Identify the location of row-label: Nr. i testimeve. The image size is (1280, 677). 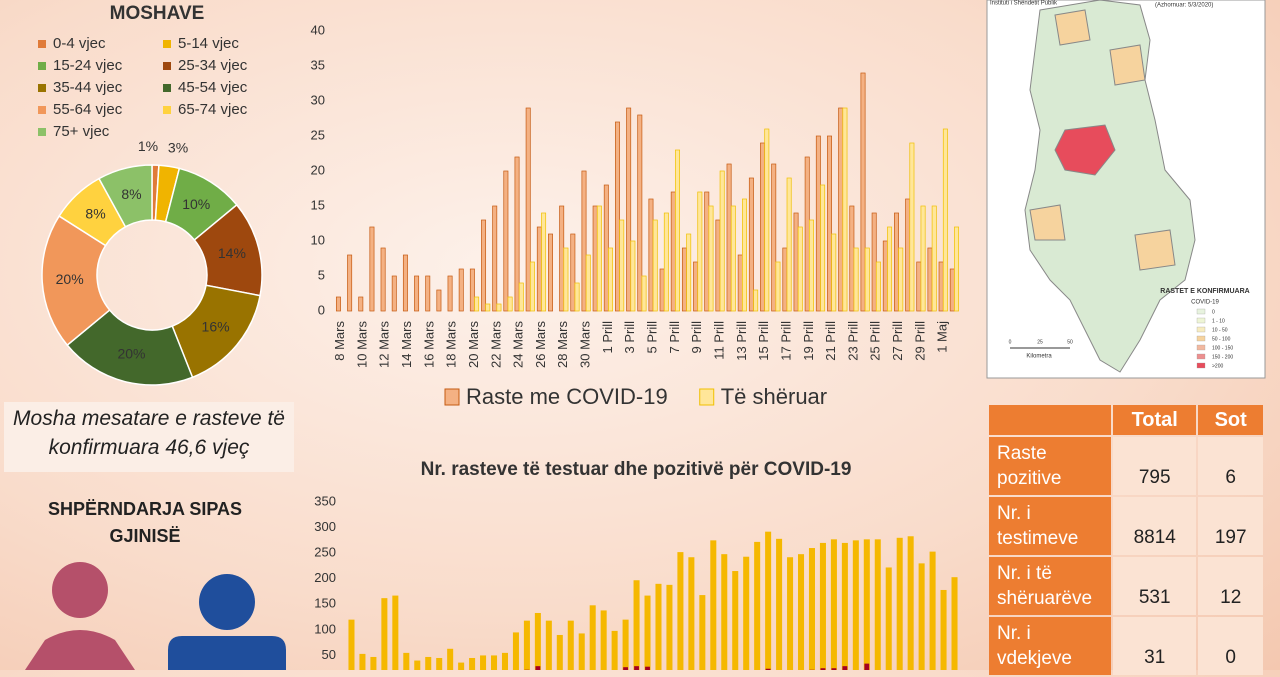
(1050, 526).